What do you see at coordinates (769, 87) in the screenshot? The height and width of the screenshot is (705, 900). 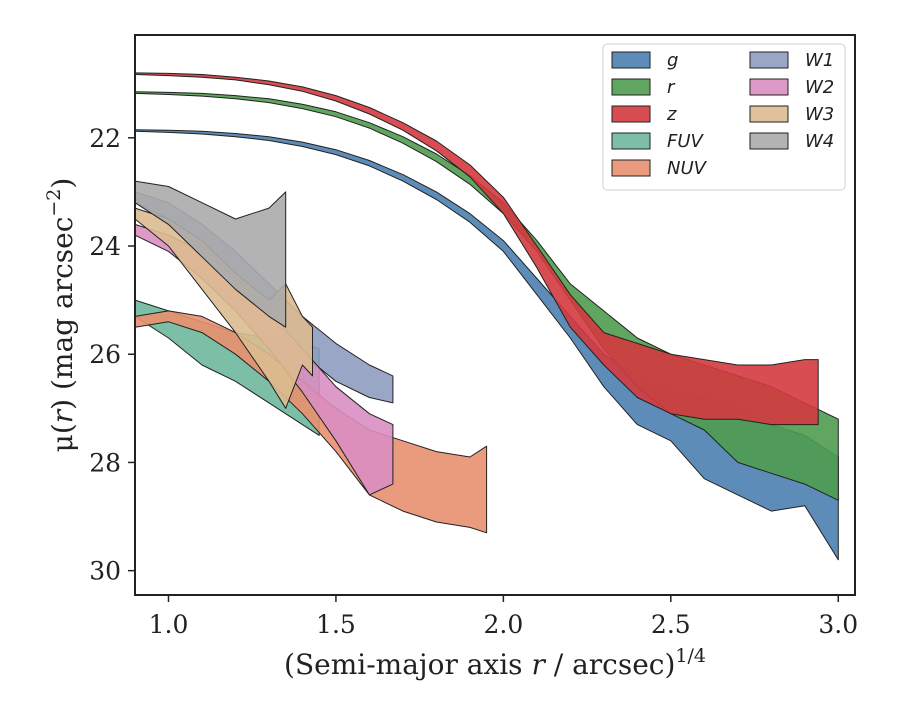 I see `legend-swatch-w2` at bounding box center [769, 87].